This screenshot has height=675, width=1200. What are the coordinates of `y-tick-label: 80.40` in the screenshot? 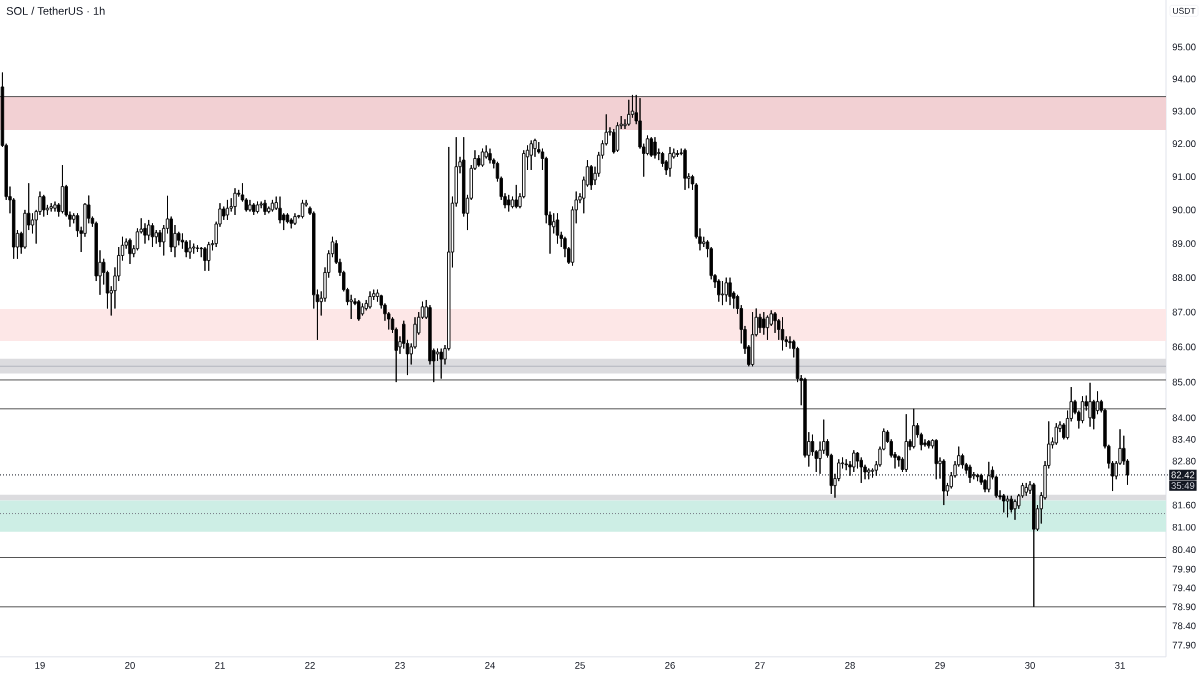 It's located at (1184, 550).